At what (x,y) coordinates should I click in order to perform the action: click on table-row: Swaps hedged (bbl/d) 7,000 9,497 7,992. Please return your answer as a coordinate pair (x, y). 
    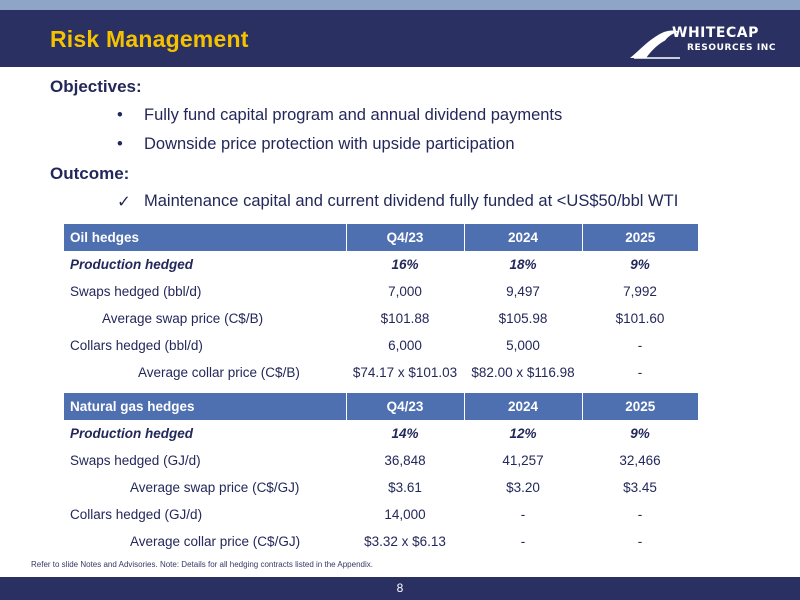
    Looking at the image, I should click on (381, 291).